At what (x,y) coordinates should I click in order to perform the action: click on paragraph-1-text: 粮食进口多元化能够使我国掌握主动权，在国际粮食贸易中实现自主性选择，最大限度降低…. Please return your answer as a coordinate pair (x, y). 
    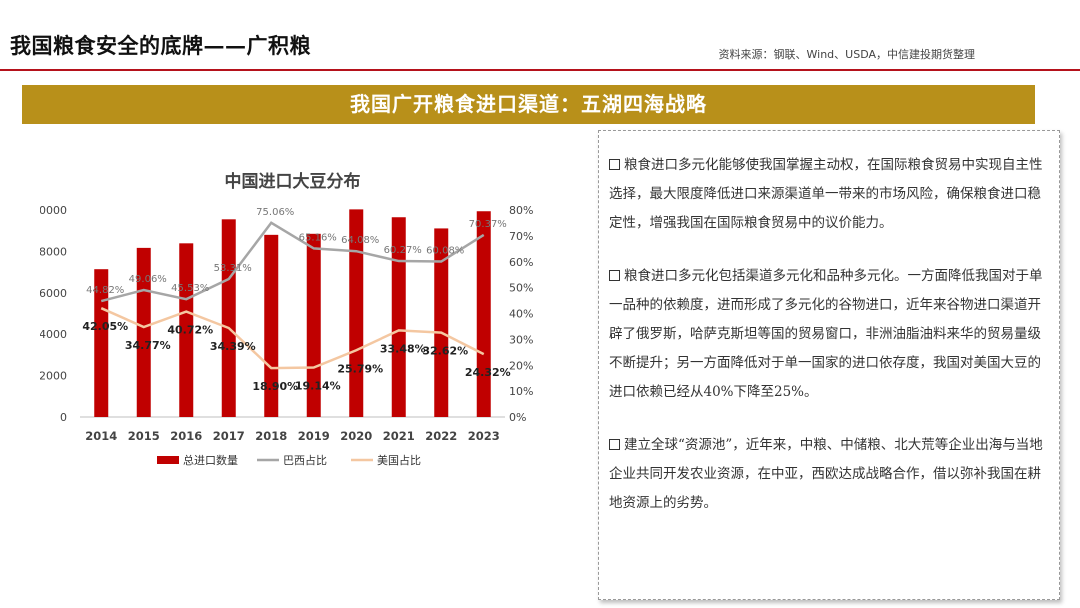
    Looking at the image, I should click on (826, 194).